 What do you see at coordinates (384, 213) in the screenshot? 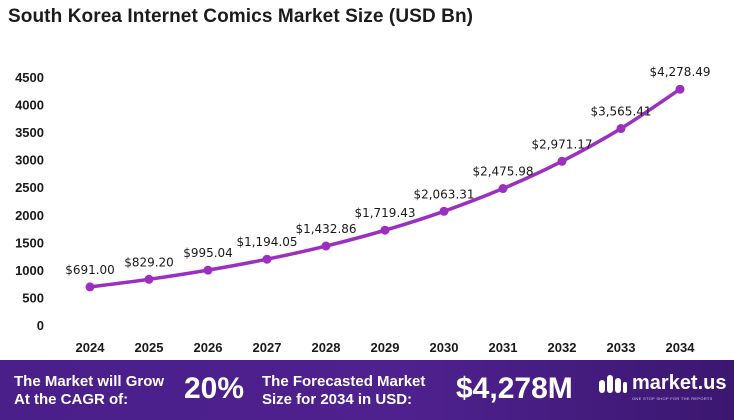
I see `data-label: $1,719.43` at bounding box center [384, 213].